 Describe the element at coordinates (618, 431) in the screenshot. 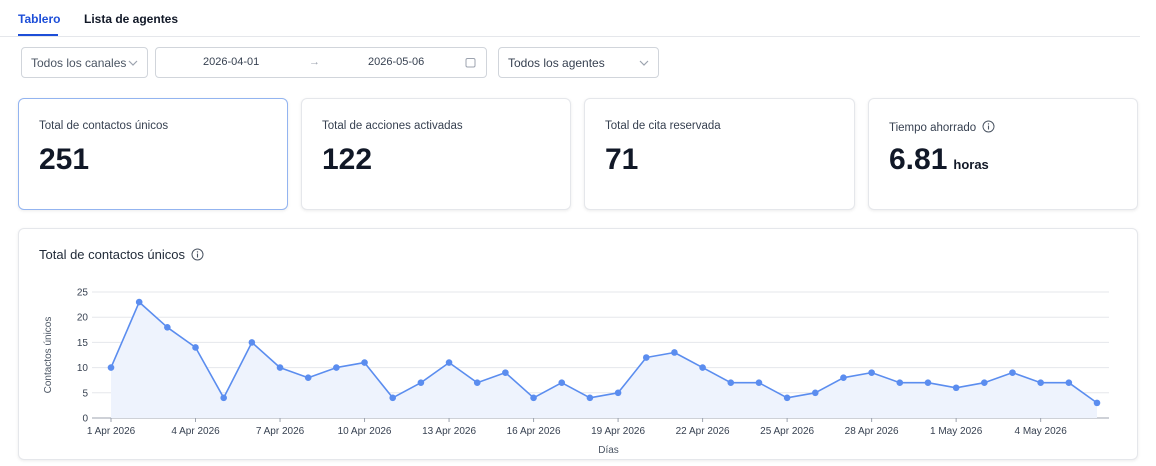

I see `x-tick-label: 19 Apr 2026` at that location.